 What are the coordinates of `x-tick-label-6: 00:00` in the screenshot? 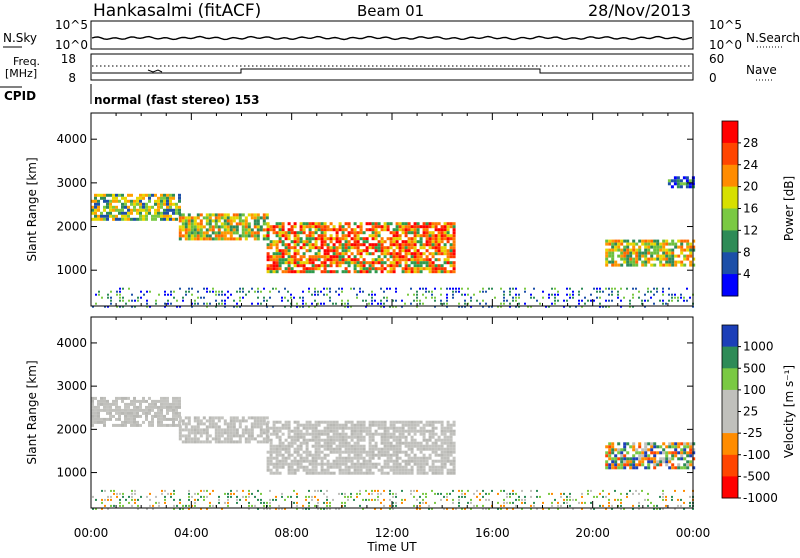 It's located at (693, 533).